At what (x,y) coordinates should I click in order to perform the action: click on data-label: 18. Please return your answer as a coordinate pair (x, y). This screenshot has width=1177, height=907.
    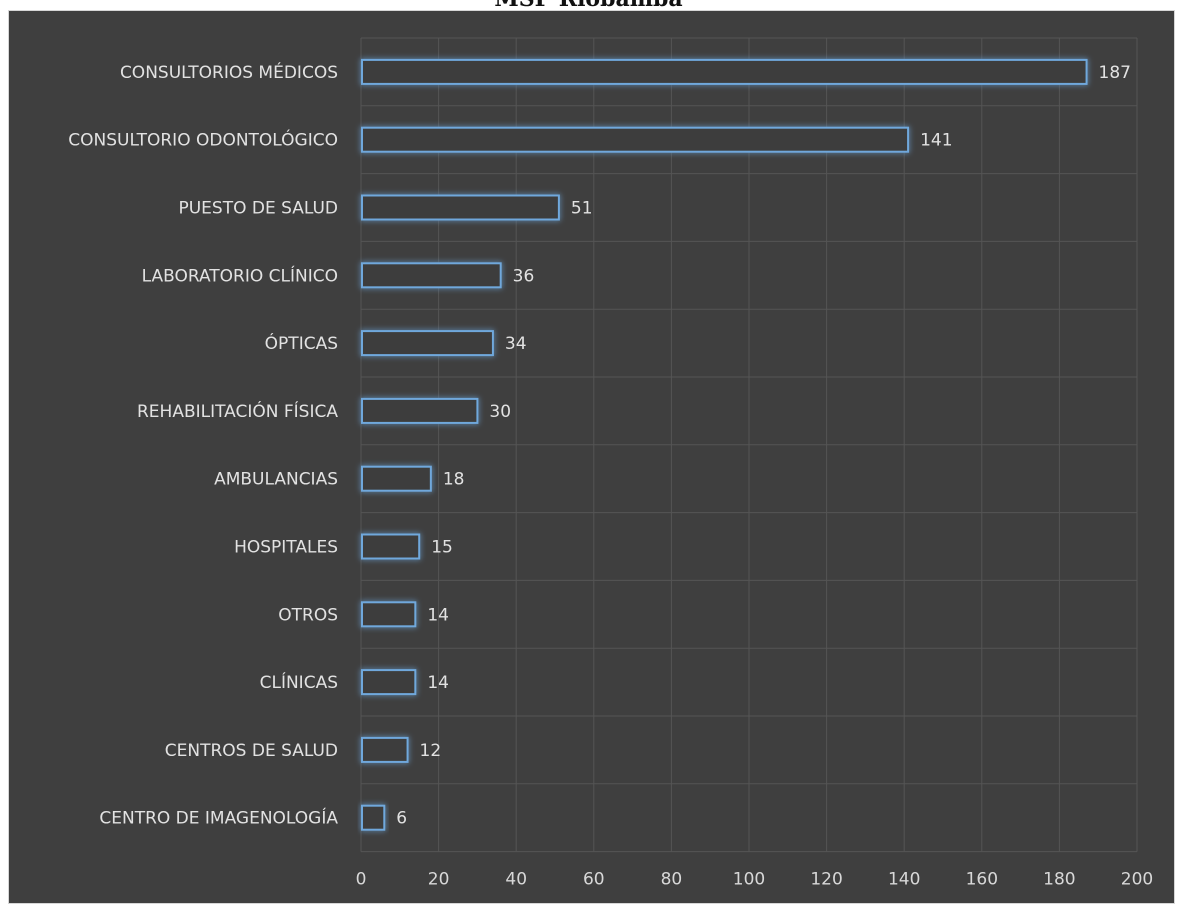
    Looking at the image, I should click on (454, 480).